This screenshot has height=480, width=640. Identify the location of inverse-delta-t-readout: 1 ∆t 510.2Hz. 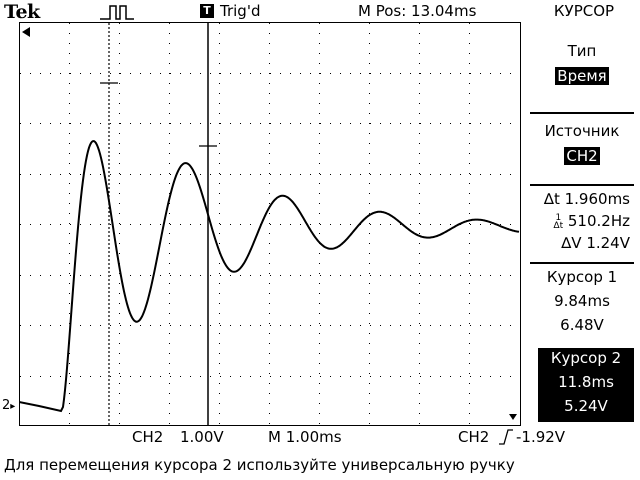
(592, 221).